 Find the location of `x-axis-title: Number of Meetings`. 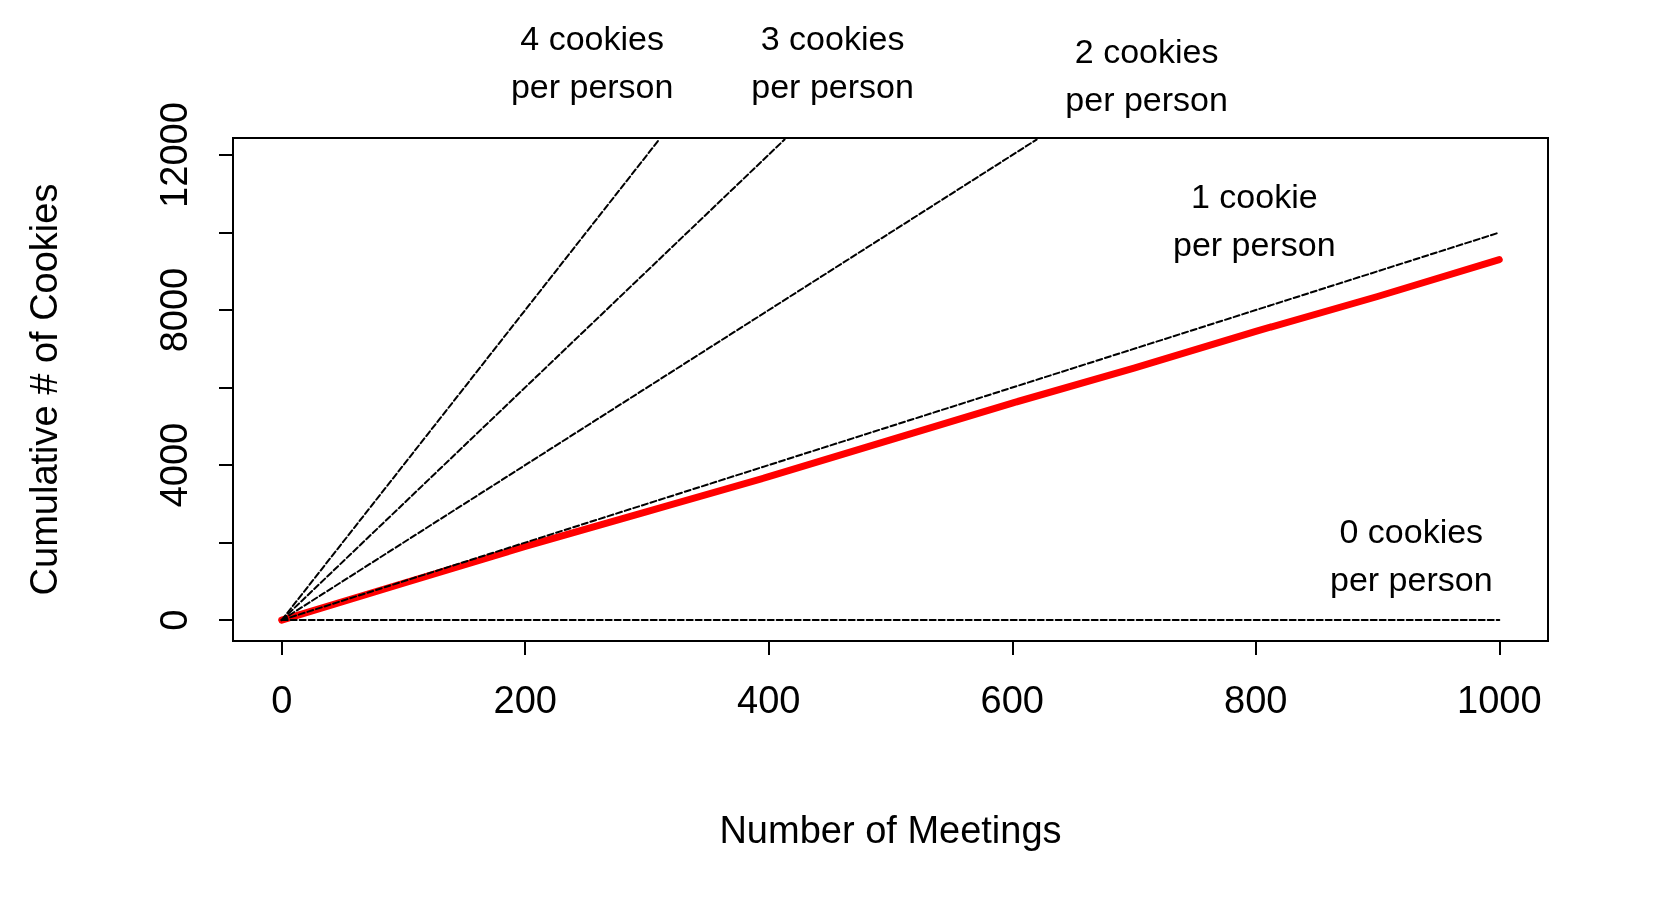

x-axis-title: Number of Meetings is located at coordinates (890, 830).